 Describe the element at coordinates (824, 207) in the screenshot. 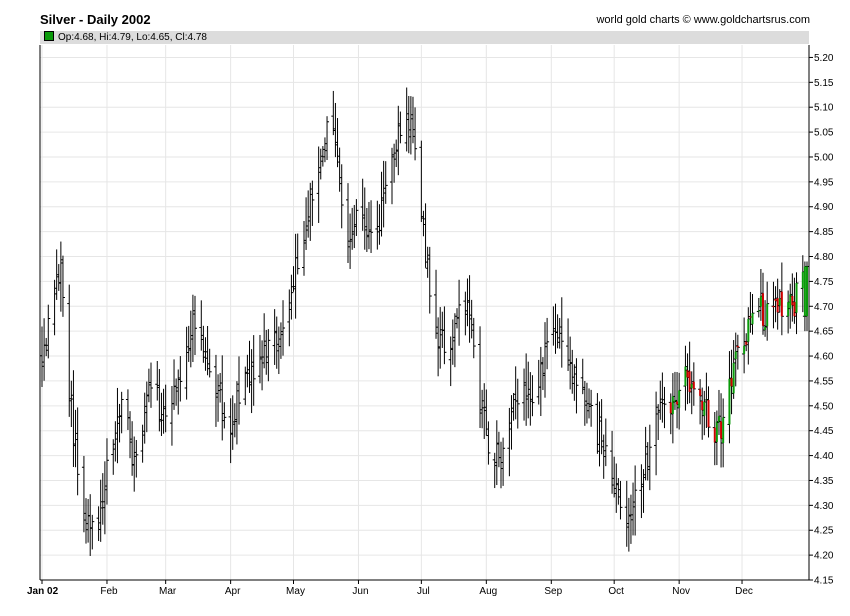

I see `y-tick-label: 4.90` at that location.